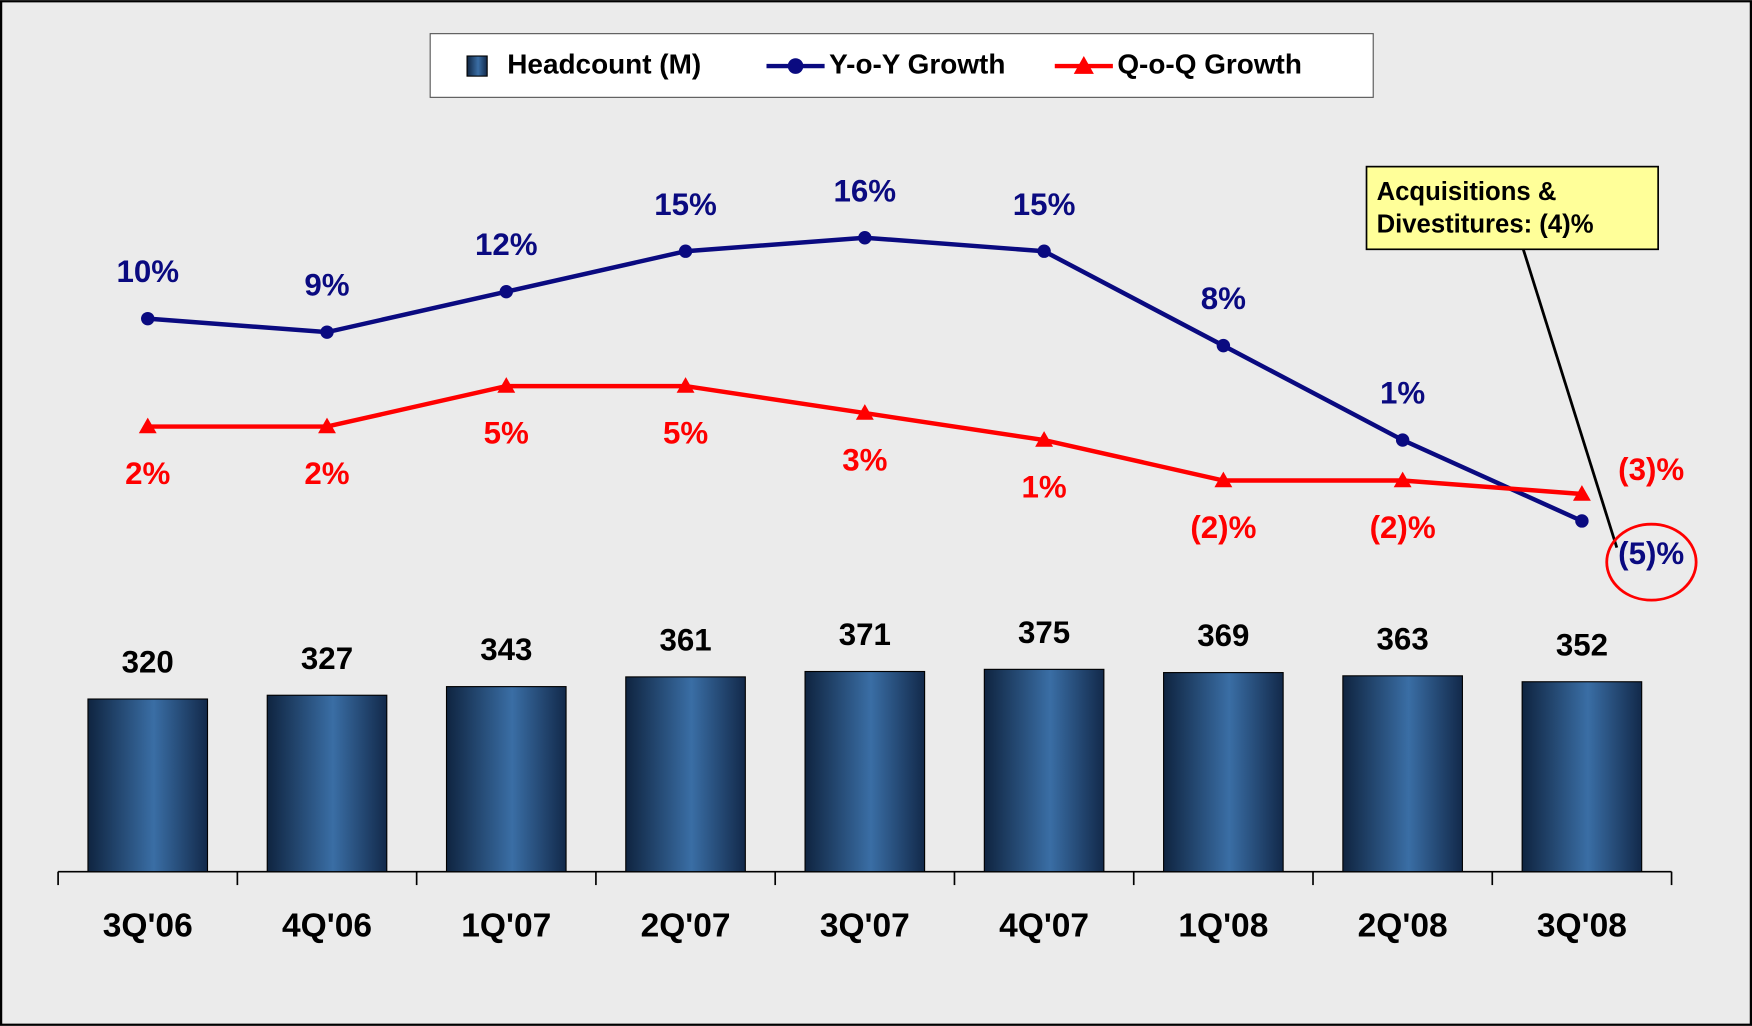  Describe the element at coordinates (917, 63) in the screenshot. I see `legend-label: Y-o-Y Growth` at that location.